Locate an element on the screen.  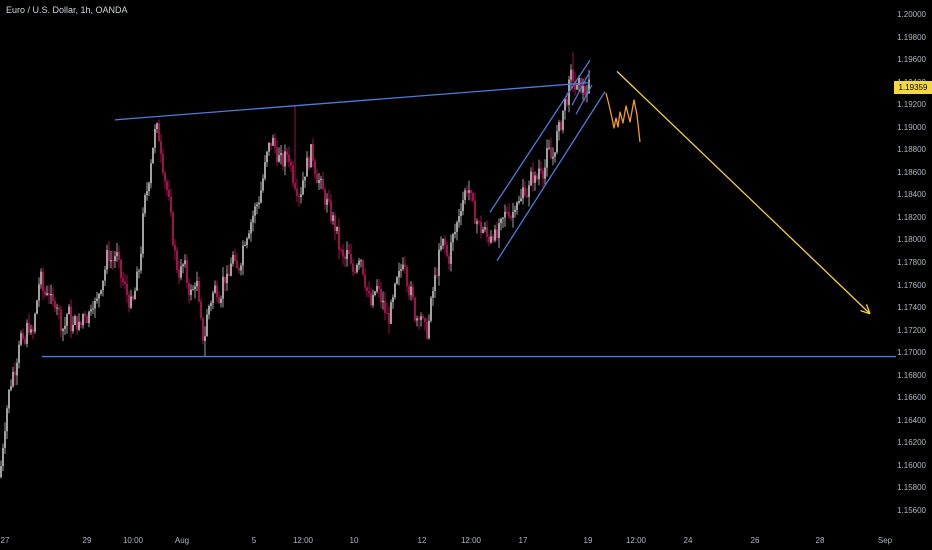
projection-arrow is located at coordinates (743, 192).